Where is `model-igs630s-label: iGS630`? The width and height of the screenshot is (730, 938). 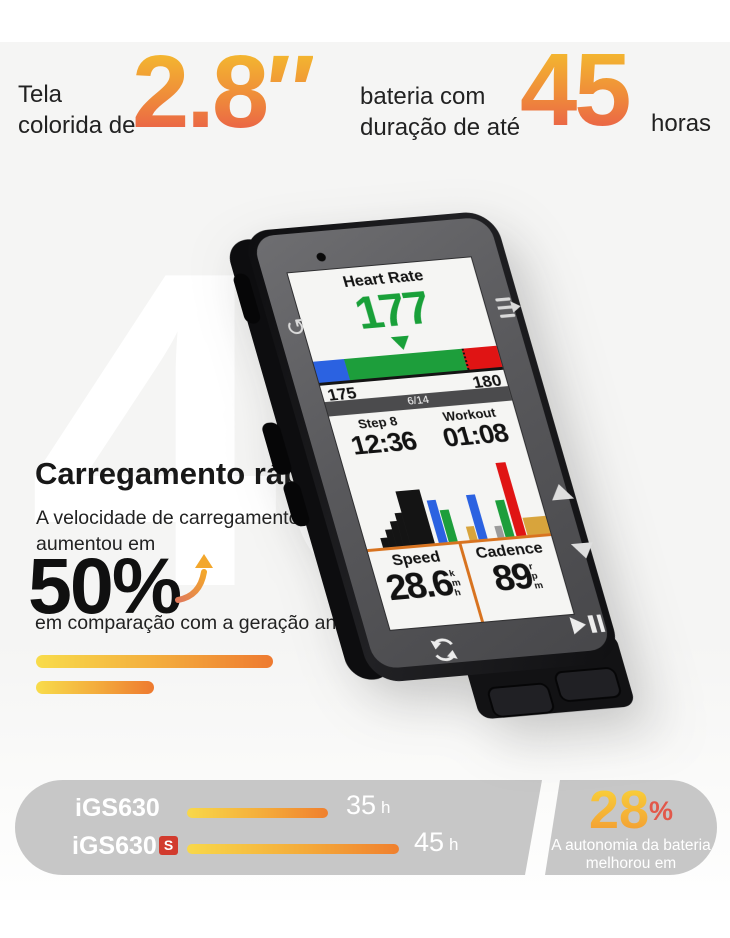 model-igs630s-label: iGS630 is located at coordinates (114, 846).